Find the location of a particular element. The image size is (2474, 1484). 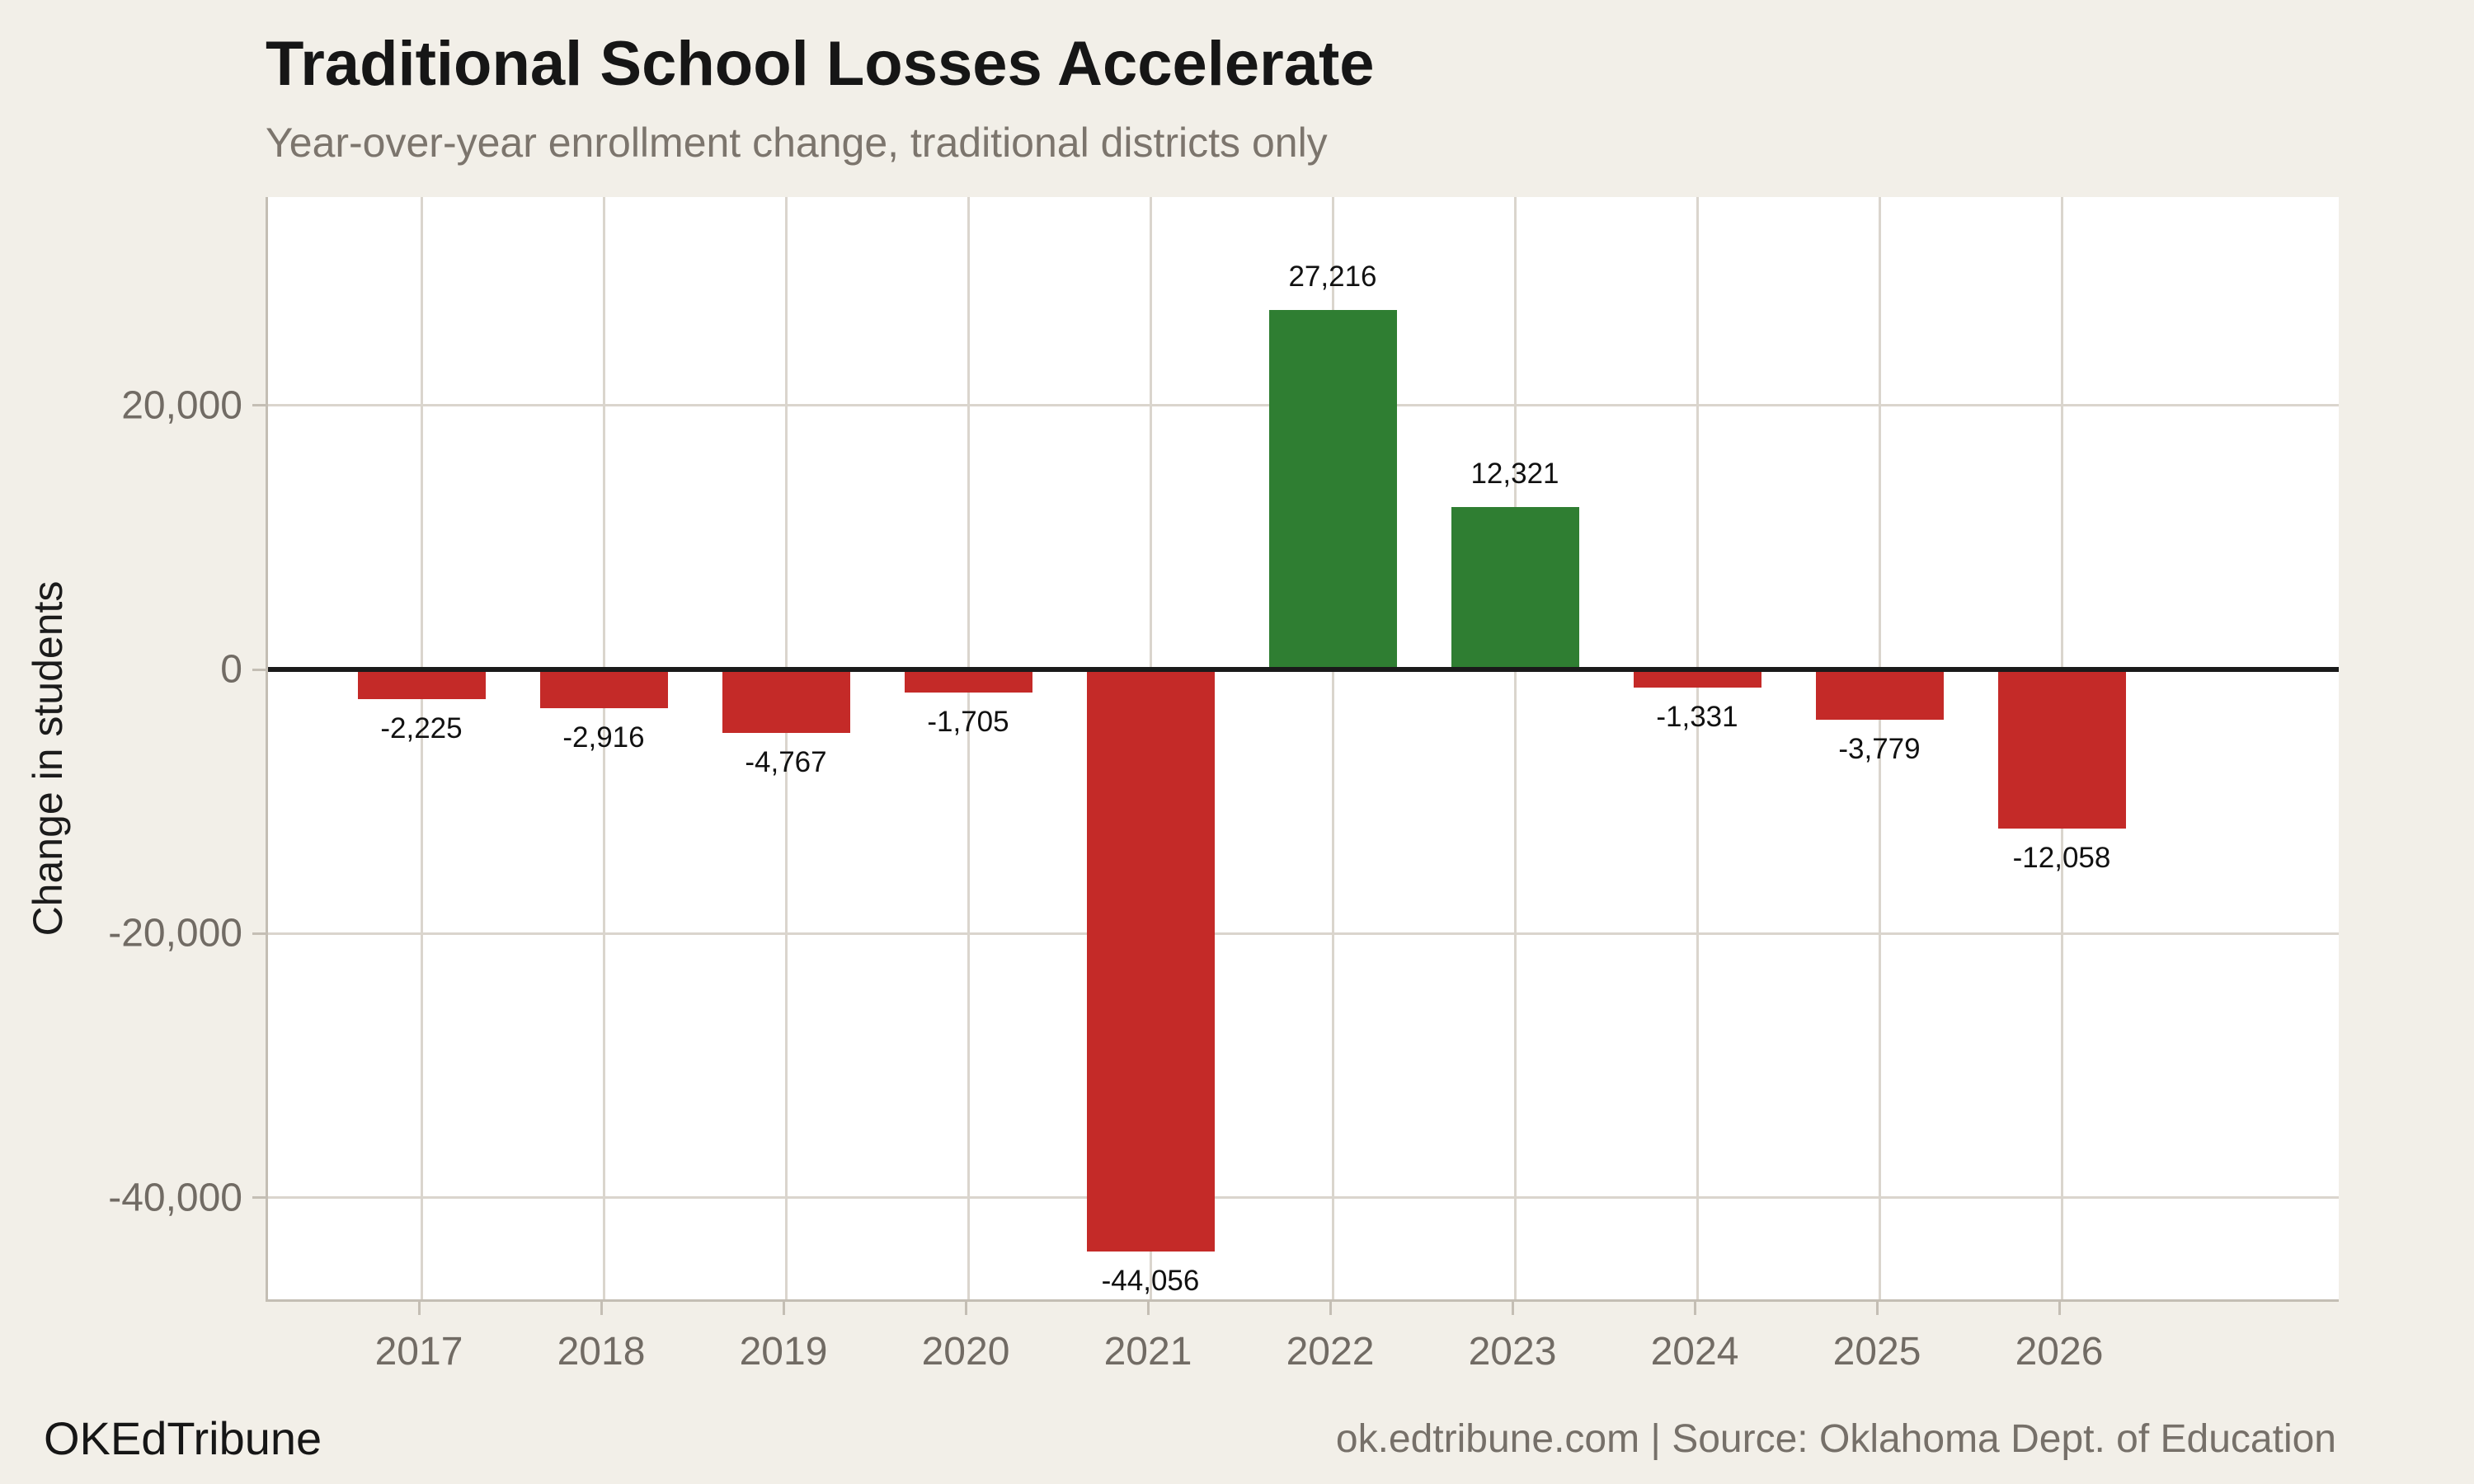

bar-2026 is located at coordinates (2061, 749).